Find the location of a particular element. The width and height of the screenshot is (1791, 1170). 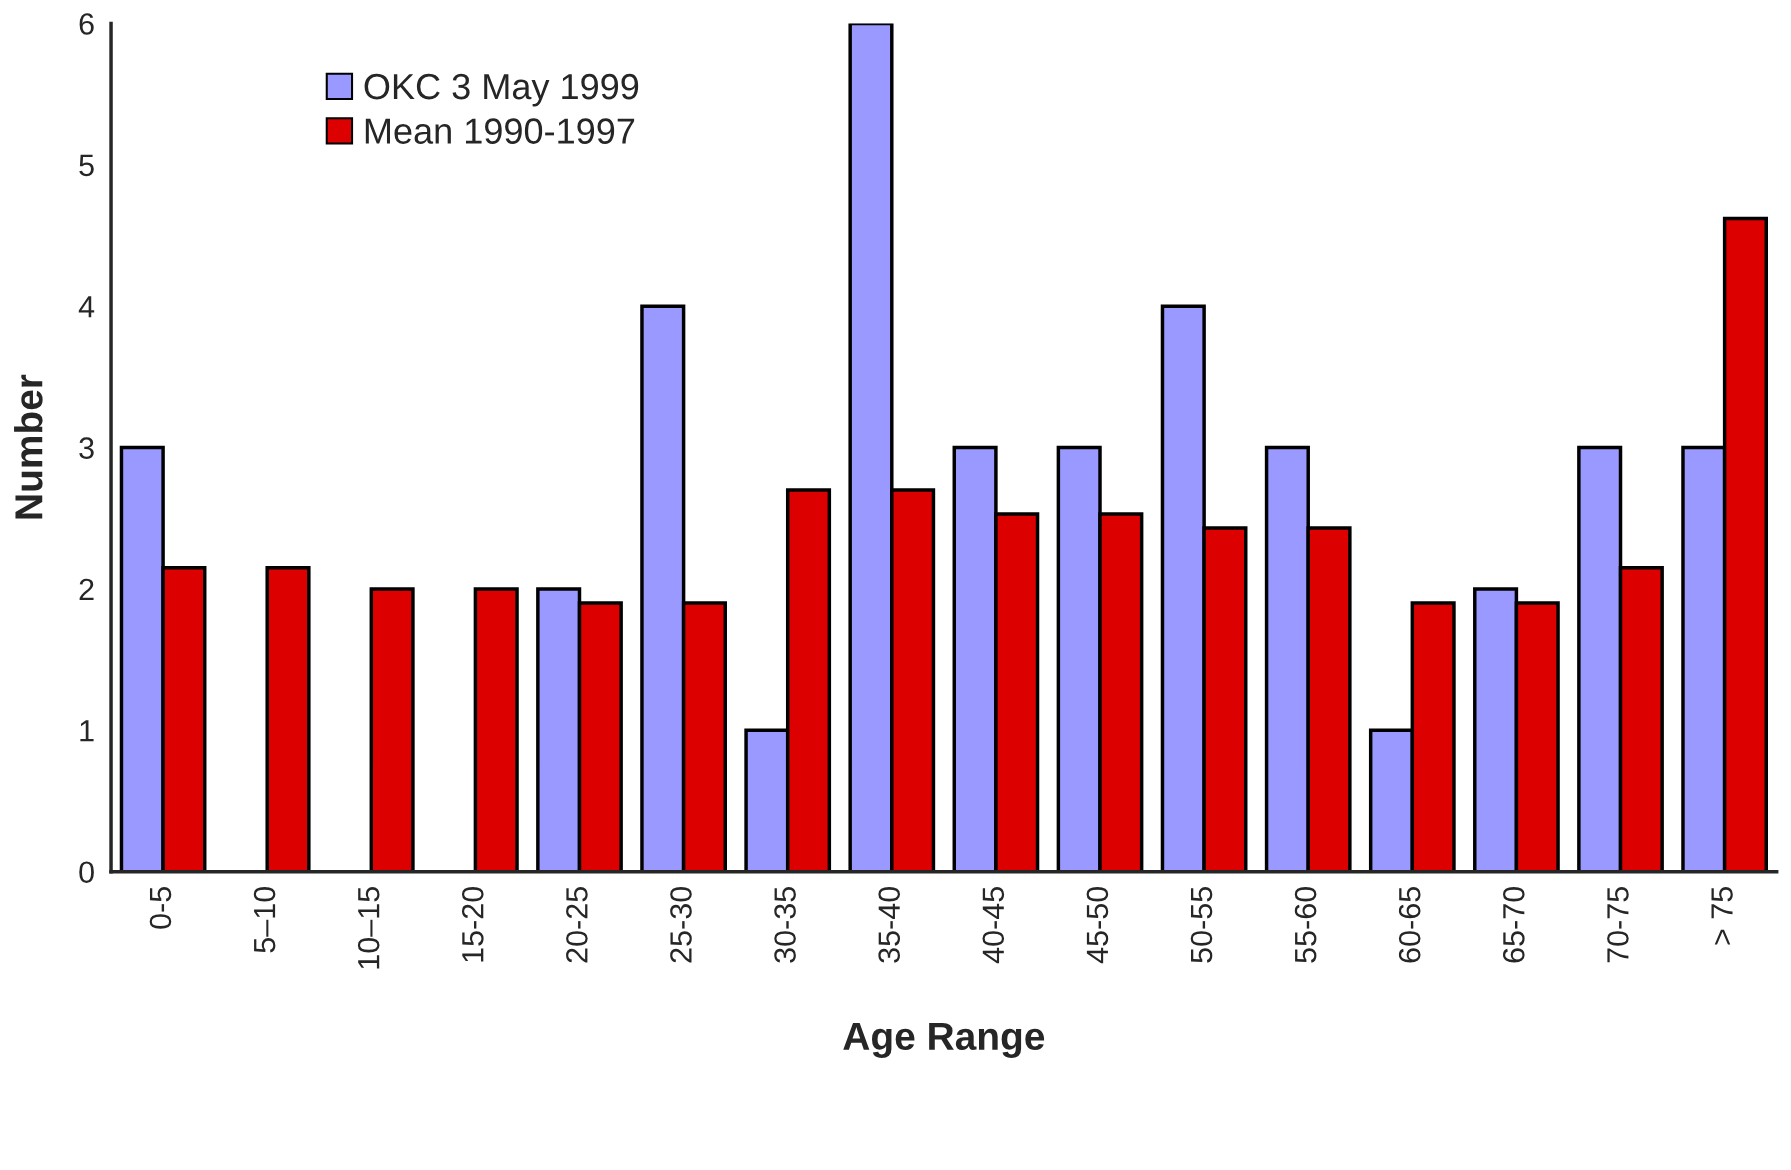

y-tick-label: 5 is located at coordinates (86, 165).